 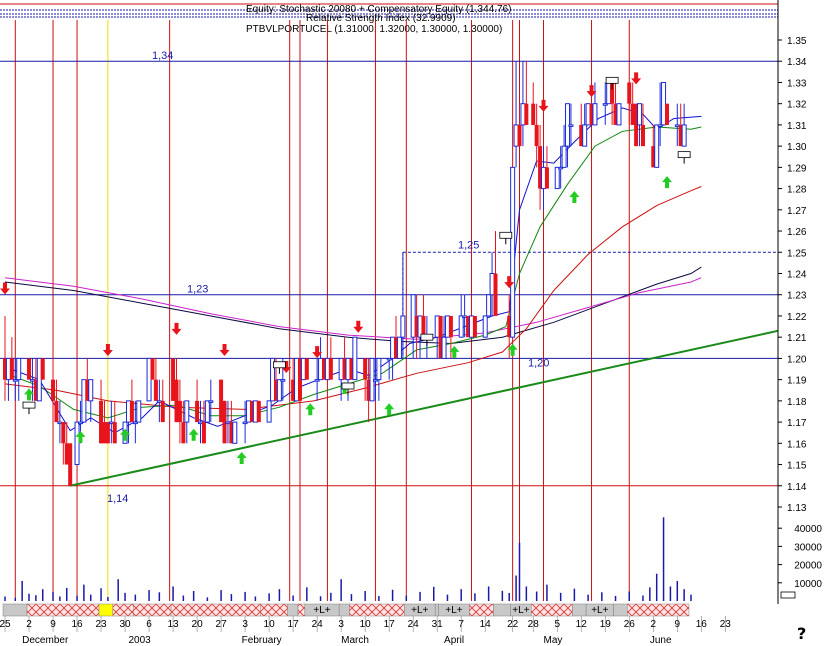 What do you see at coordinates (653, 624) in the screenshot?
I see `date-tick-label: 2` at bounding box center [653, 624].